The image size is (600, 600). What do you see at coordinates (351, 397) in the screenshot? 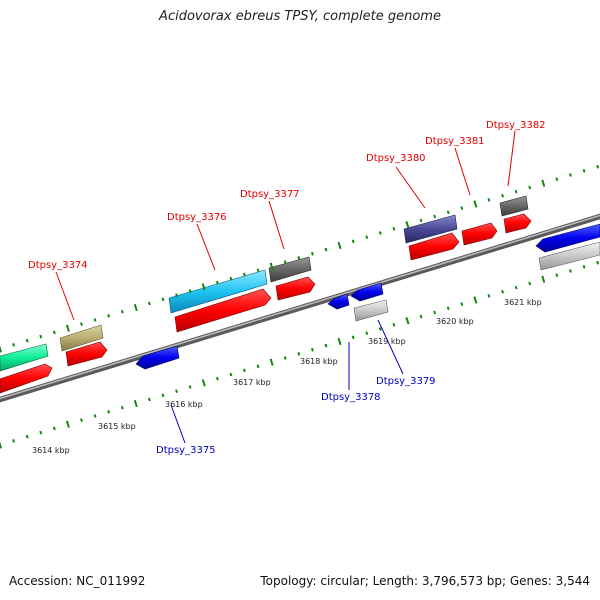
I see `label-dtpsy-3378: Dtpsy_3378` at bounding box center [351, 397].